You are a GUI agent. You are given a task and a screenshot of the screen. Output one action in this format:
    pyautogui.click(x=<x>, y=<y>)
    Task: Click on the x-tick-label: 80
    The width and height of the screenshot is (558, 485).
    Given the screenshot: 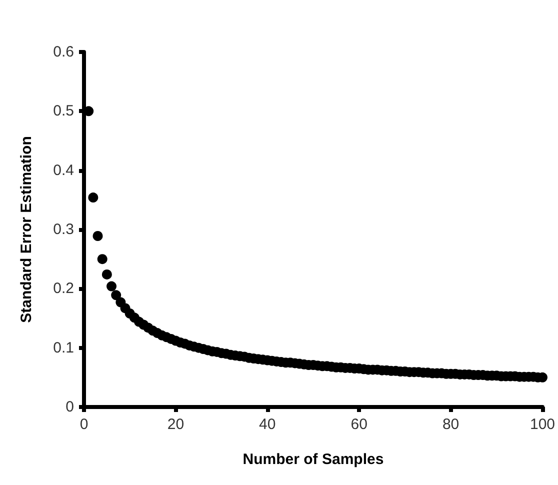 What is the action you would take?
    pyautogui.click(x=451, y=424)
    